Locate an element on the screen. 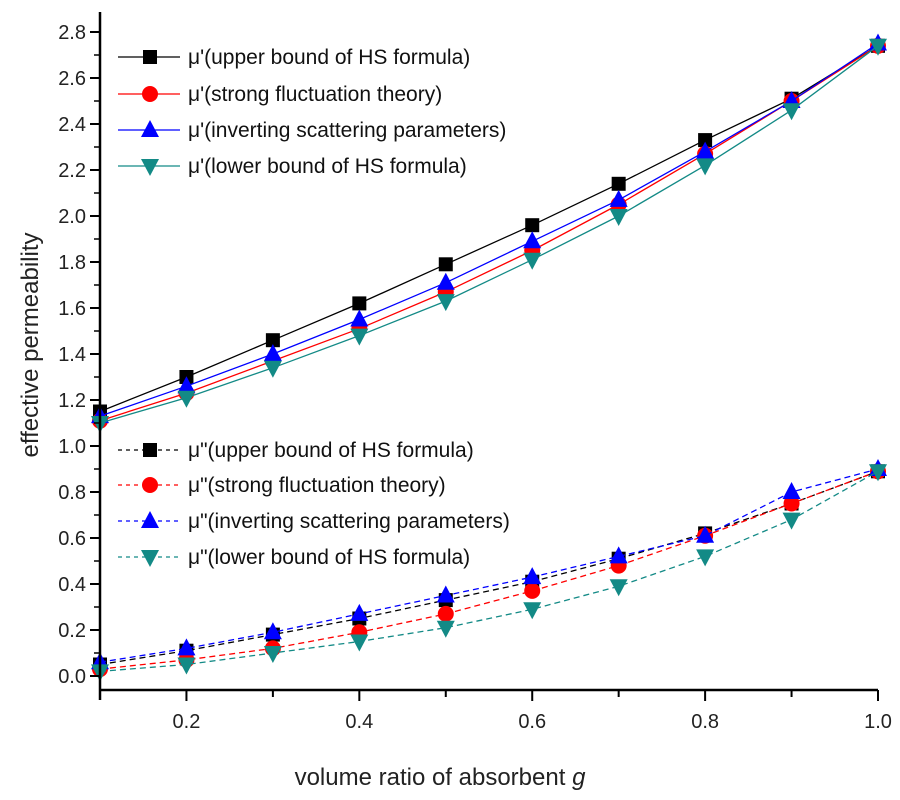 Image resolution: width=900 pixels, height=800 pixels. legend-item-2: μ'(inverting scattering parameters) is located at coordinates (312, 130).